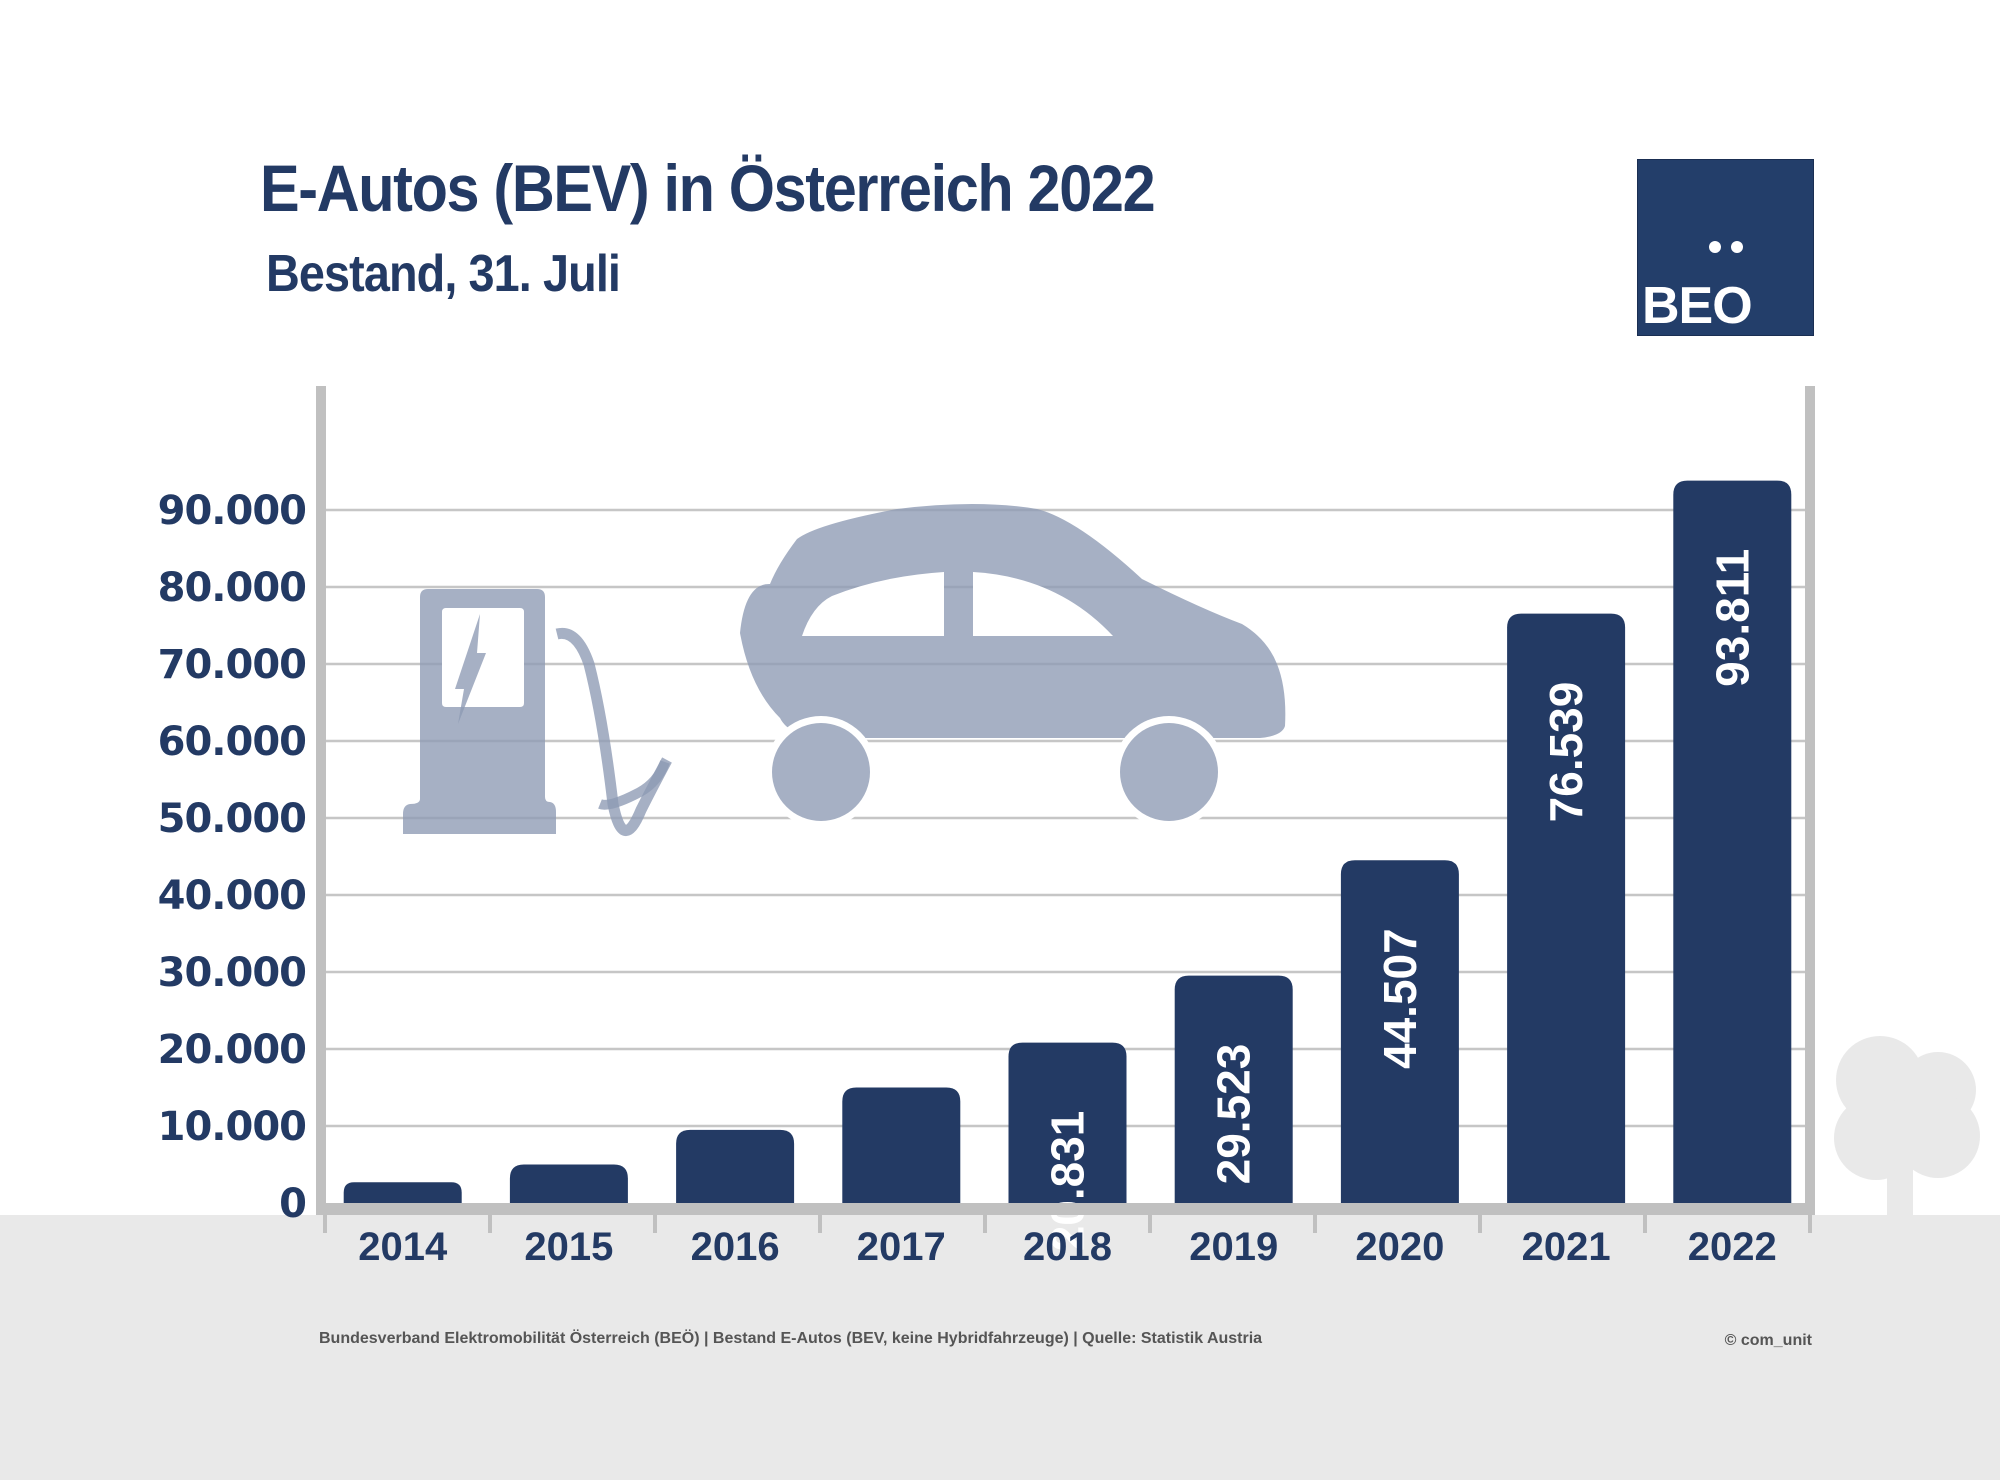 The image size is (2000, 1480). What do you see at coordinates (1068, 1181) in the screenshot?
I see `bar-data-label: 20.831` at bounding box center [1068, 1181].